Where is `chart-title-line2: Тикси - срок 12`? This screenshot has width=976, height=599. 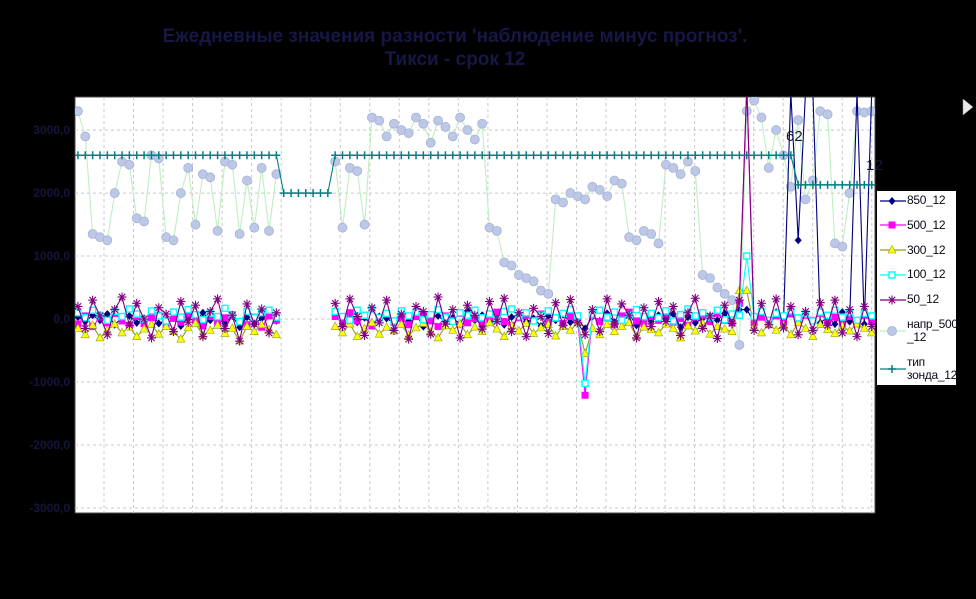 chart-title-line2: Тикси - срок 12 is located at coordinates (455, 59).